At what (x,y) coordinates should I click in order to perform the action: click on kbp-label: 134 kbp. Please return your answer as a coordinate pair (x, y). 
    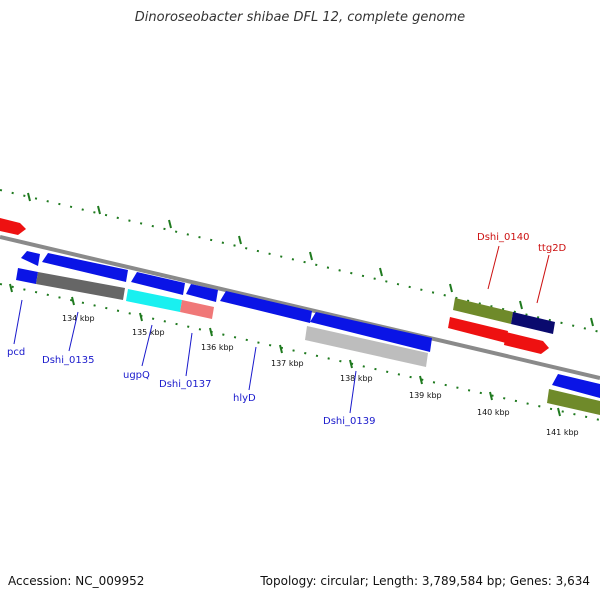
    Looking at the image, I should click on (78, 318).